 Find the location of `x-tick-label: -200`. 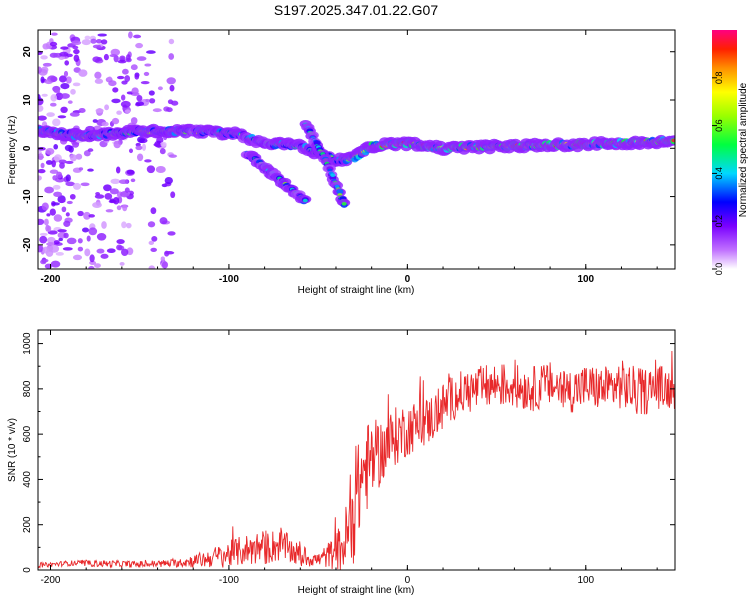

x-tick-label: -200 is located at coordinates (50, 580).